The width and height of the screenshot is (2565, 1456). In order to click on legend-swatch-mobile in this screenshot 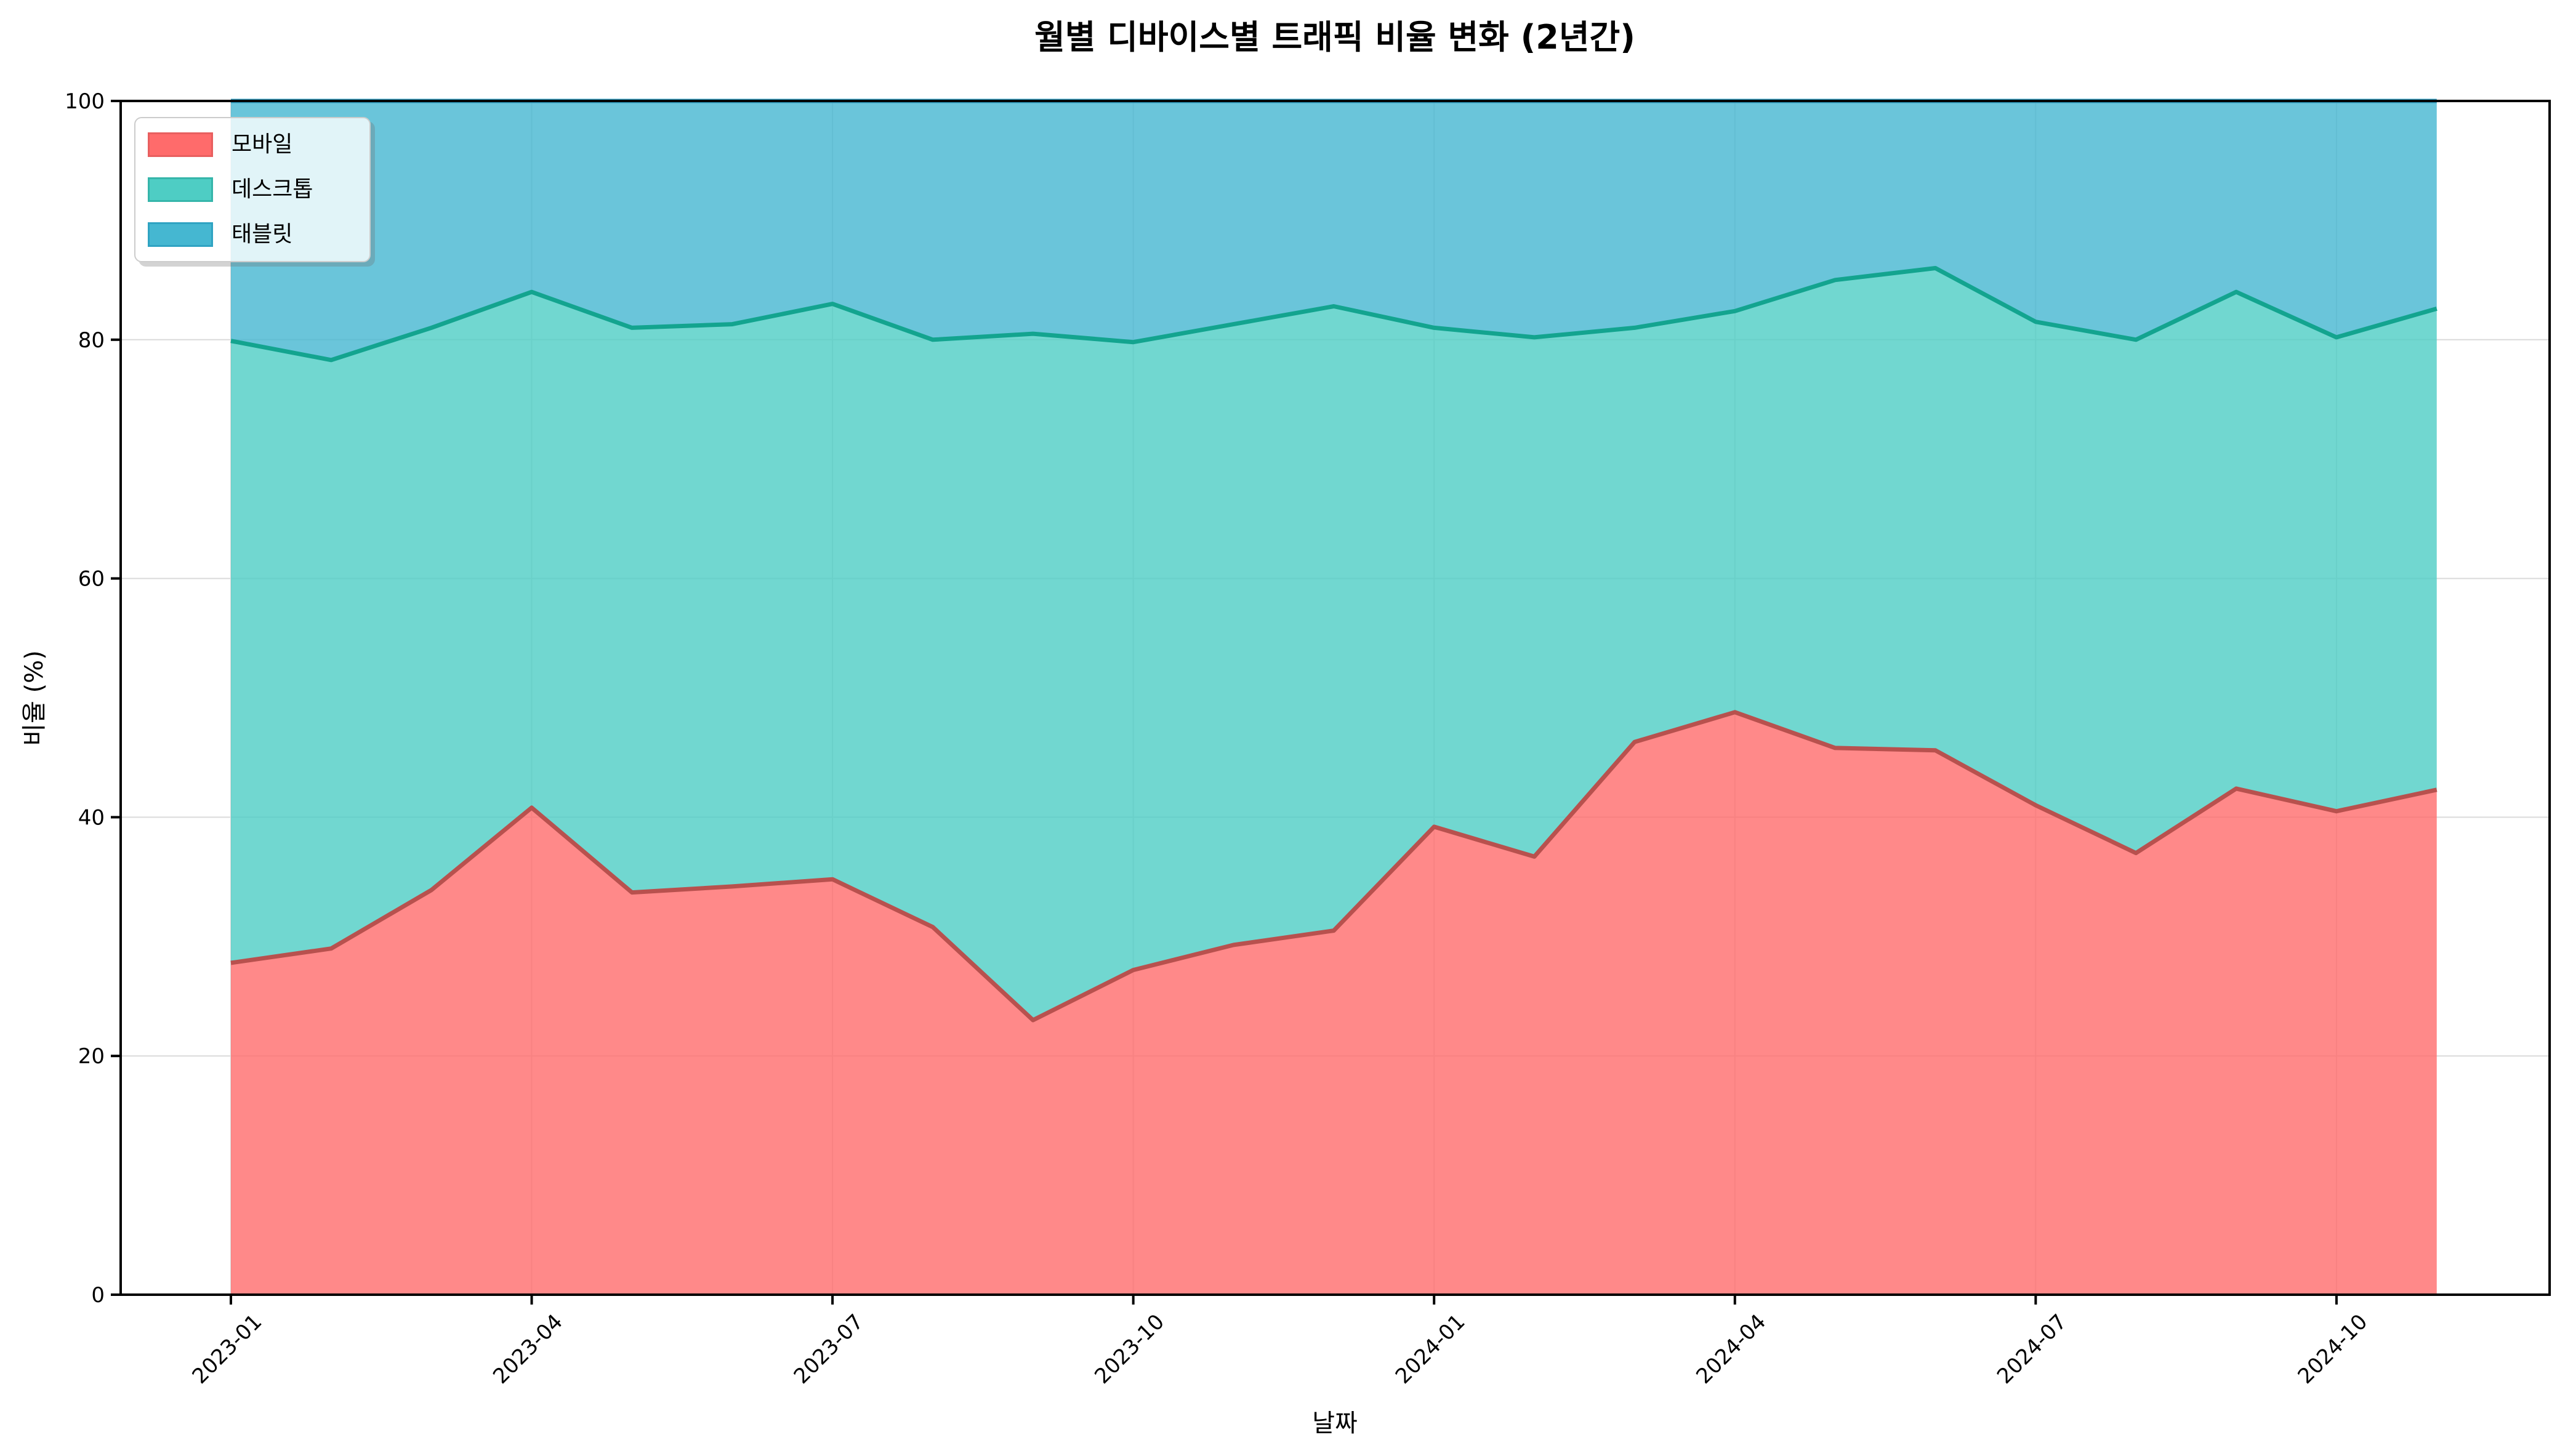, I will do `click(181, 144)`.